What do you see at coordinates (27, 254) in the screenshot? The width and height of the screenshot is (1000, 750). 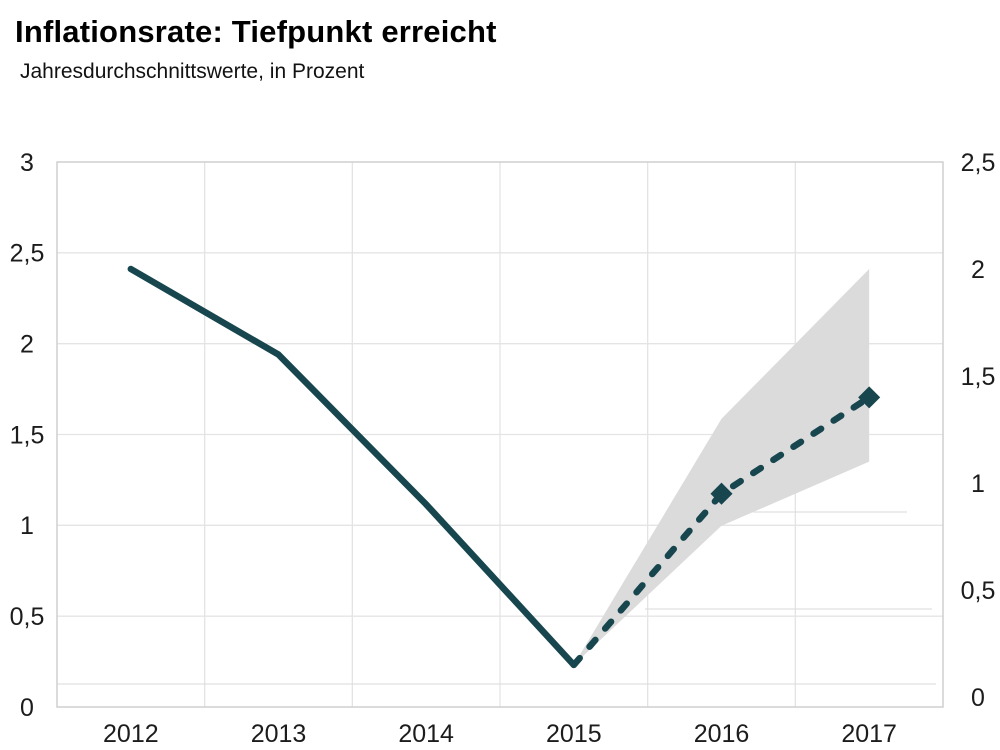 I see `left-axis-tick-label: 2,5` at bounding box center [27, 254].